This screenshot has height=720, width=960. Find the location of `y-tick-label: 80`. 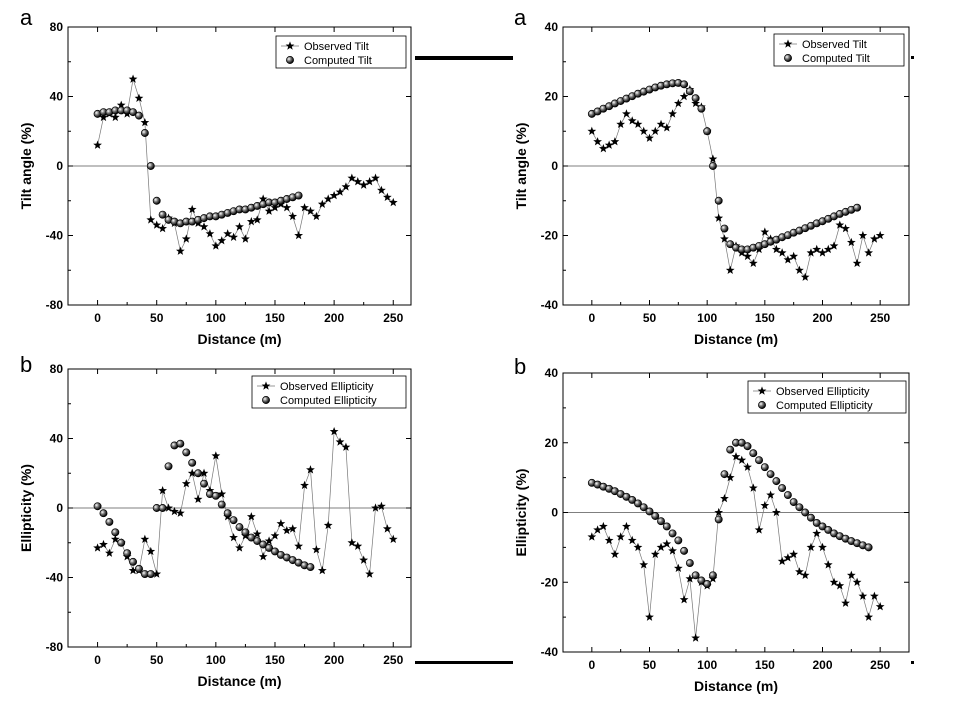

y-tick-label: 80 is located at coordinates (57, 27).